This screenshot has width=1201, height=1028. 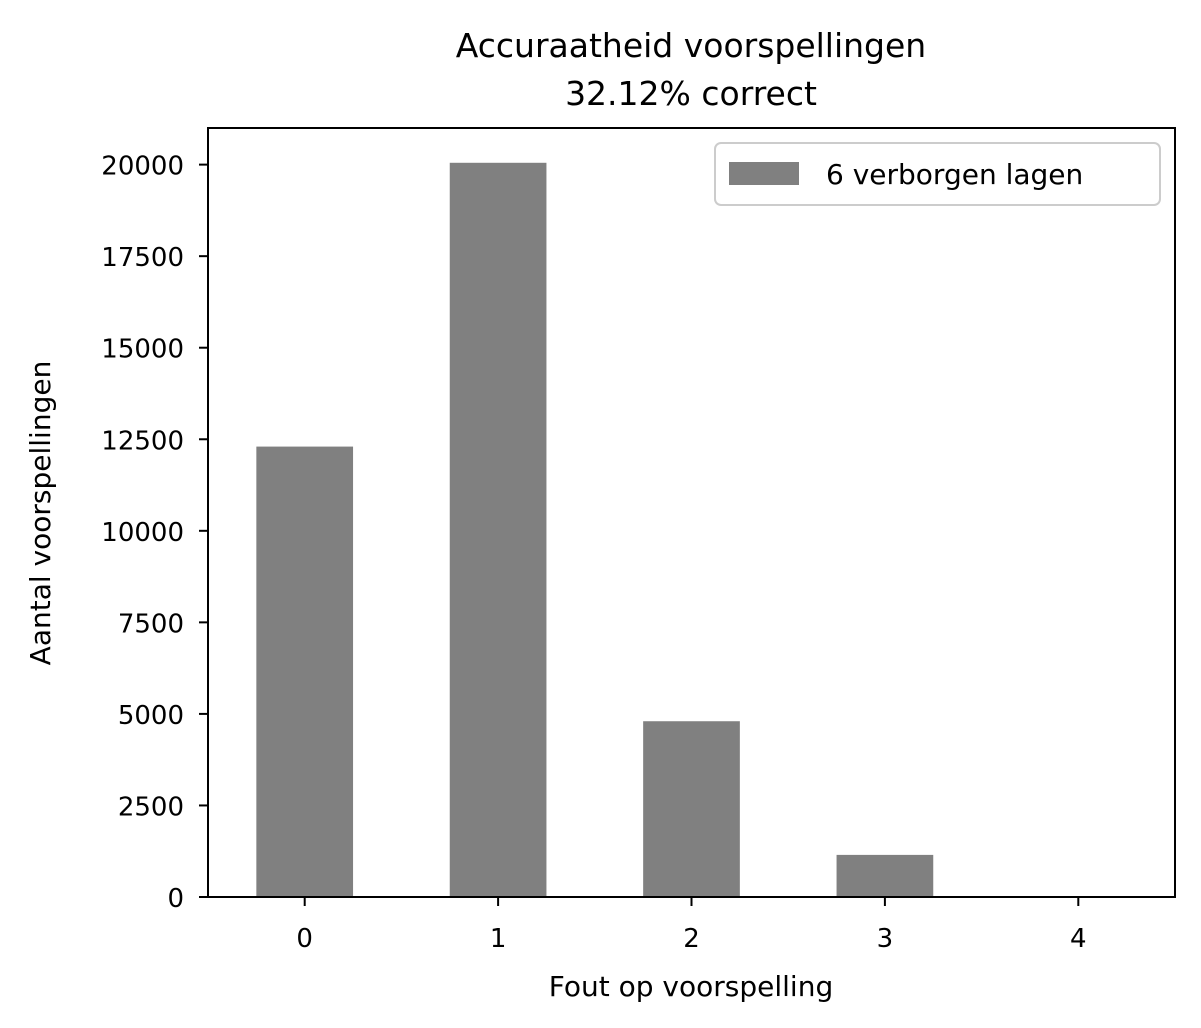 I want to click on y-tick-label: 7500, so click(x=151, y=624).